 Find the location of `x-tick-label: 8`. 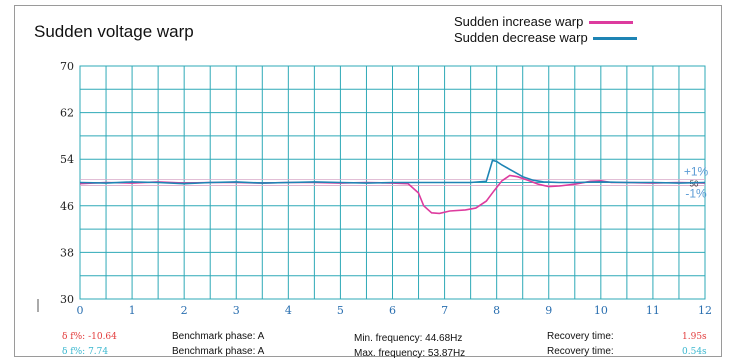

x-tick-label: 8 is located at coordinates (496, 310).